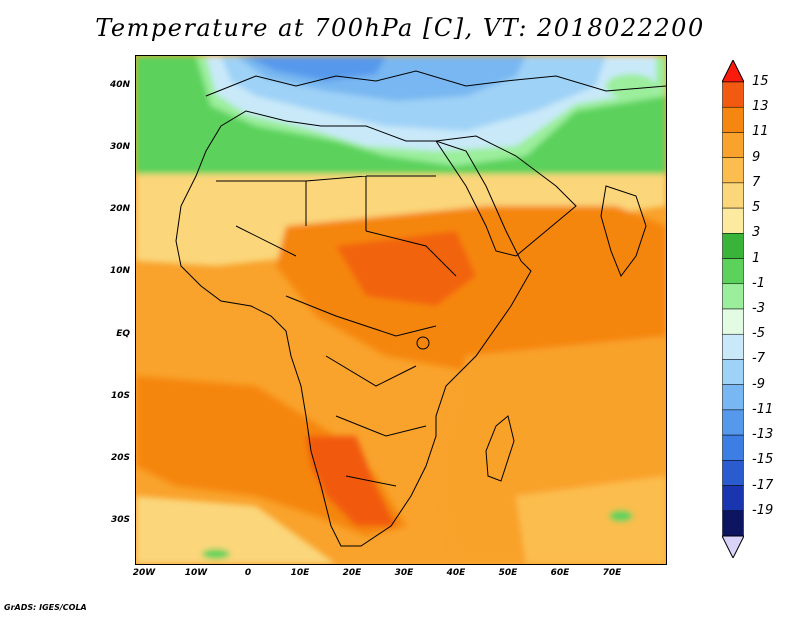  Describe the element at coordinates (560, 573) in the screenshot. I see `lon-label: 60E` at that location.